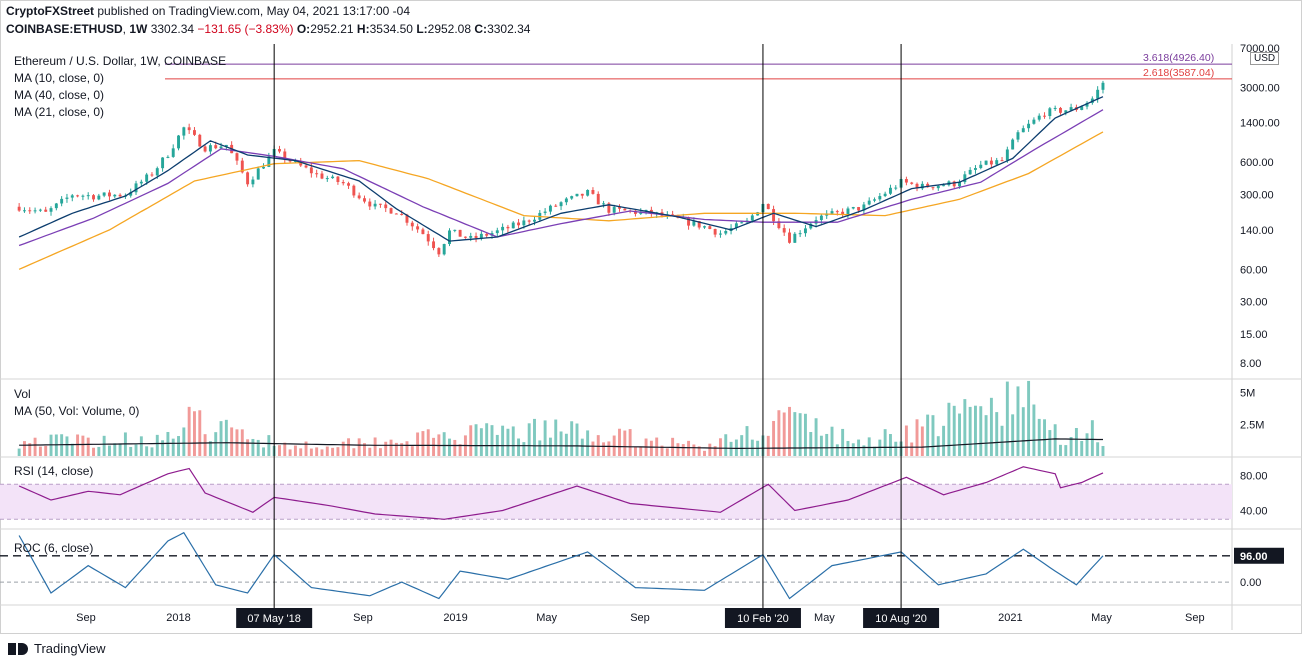  I want to click on roc-reference-label: 96.00, so click(1254, 557).